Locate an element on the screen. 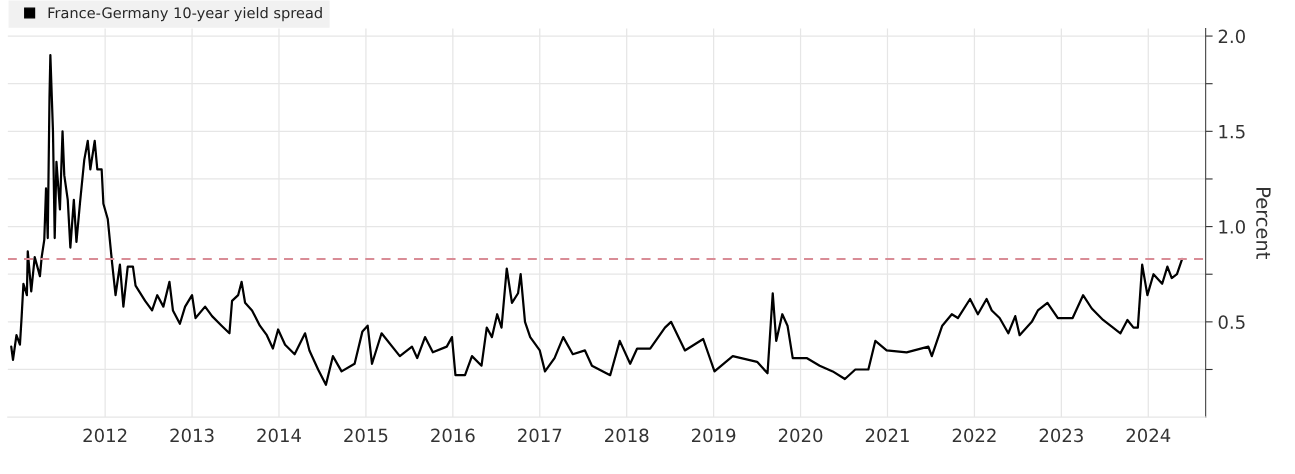 The width and height of the screenshot is (1295, 474). x-tick-label: 2014 is located at coordinates (279, 435).